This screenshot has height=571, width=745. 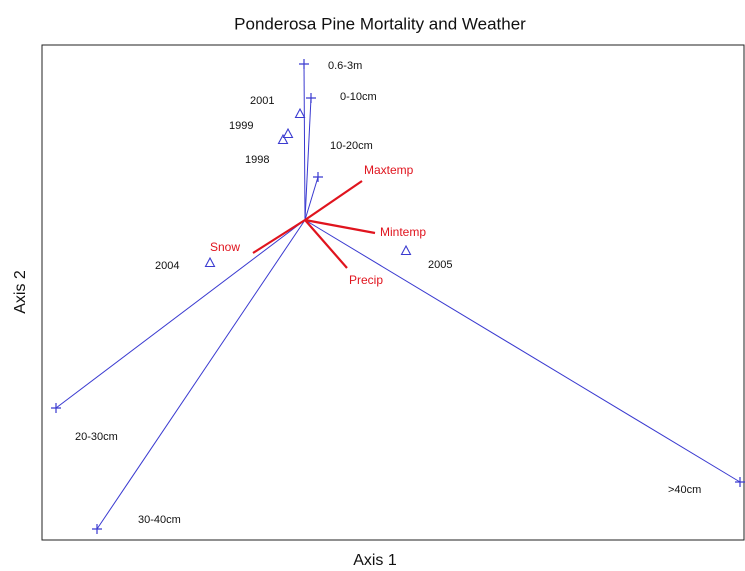 I want to click on species-label: 0-10cm, so click(x=358, y=97).